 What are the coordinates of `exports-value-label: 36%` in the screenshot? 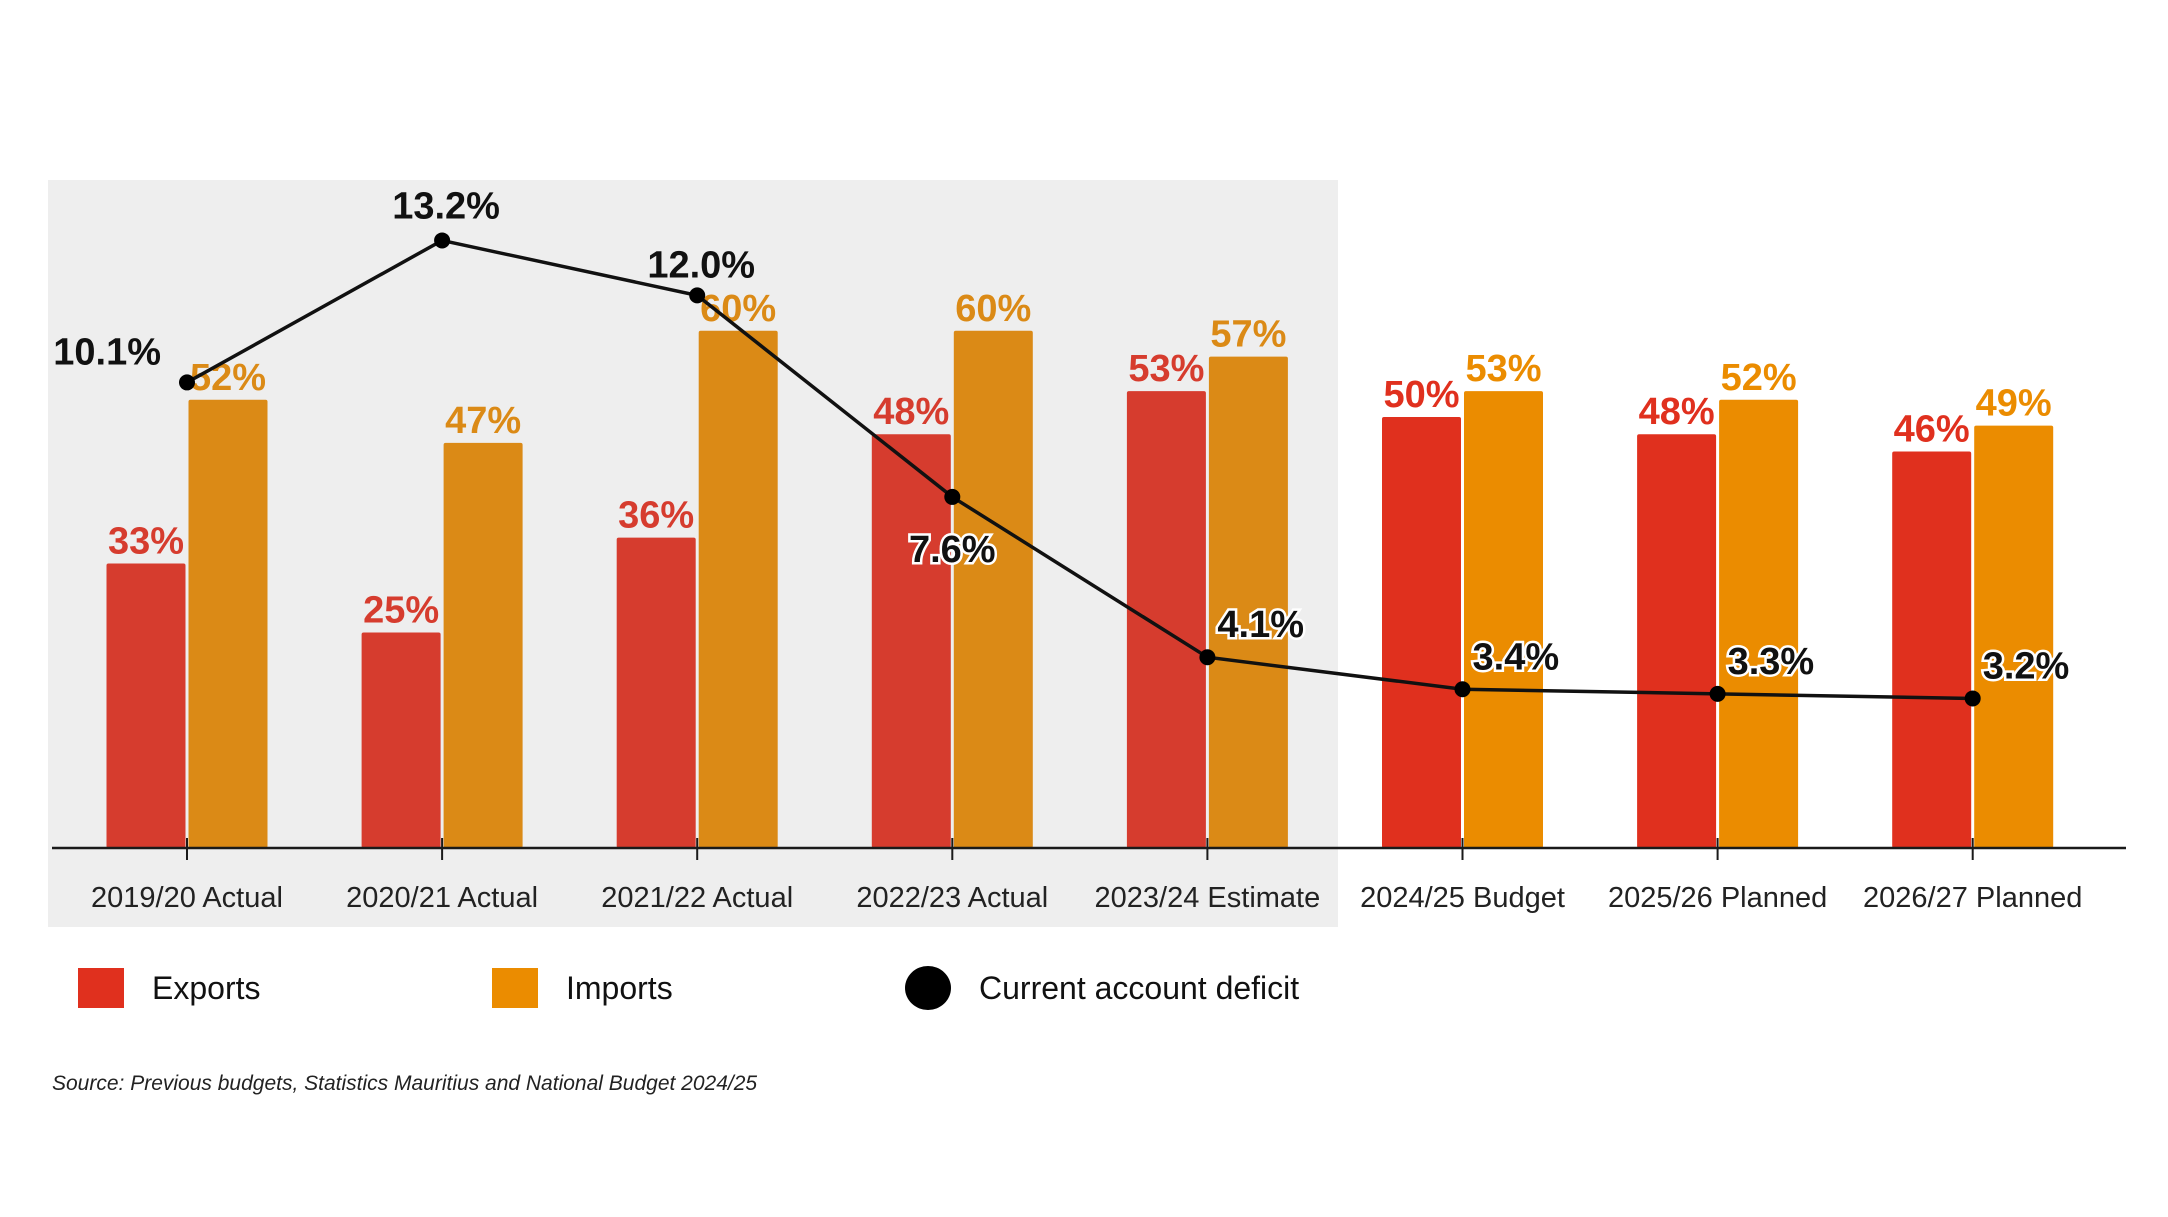 It's located at (656, 516).